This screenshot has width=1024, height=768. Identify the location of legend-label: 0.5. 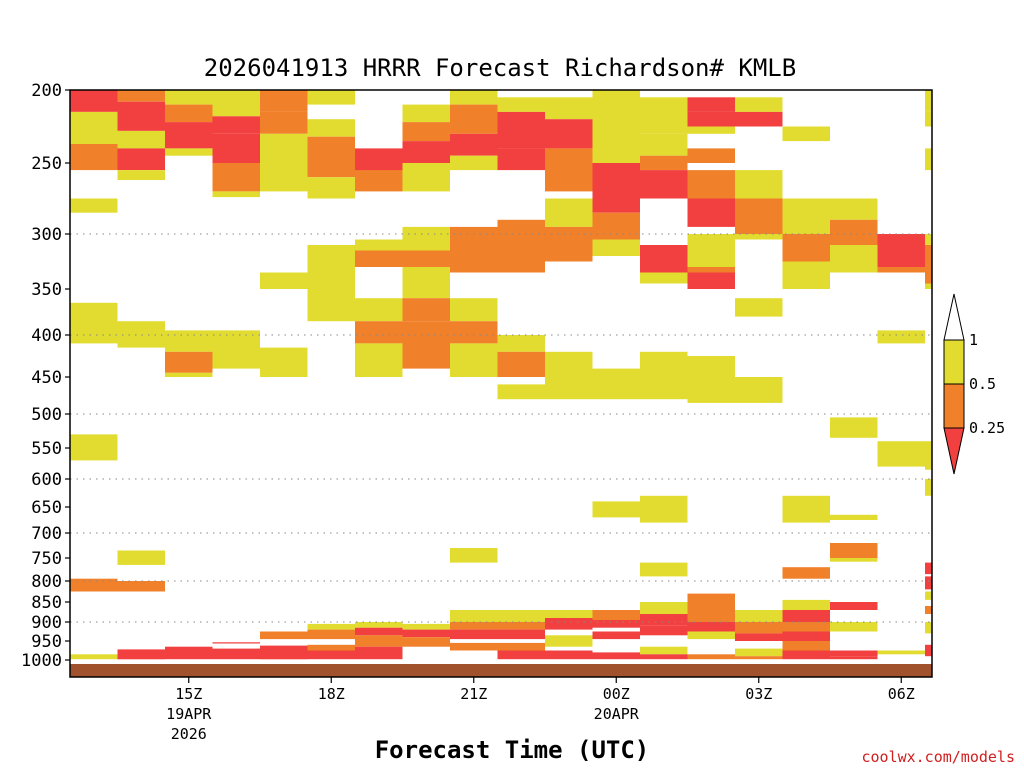
(982, 384).